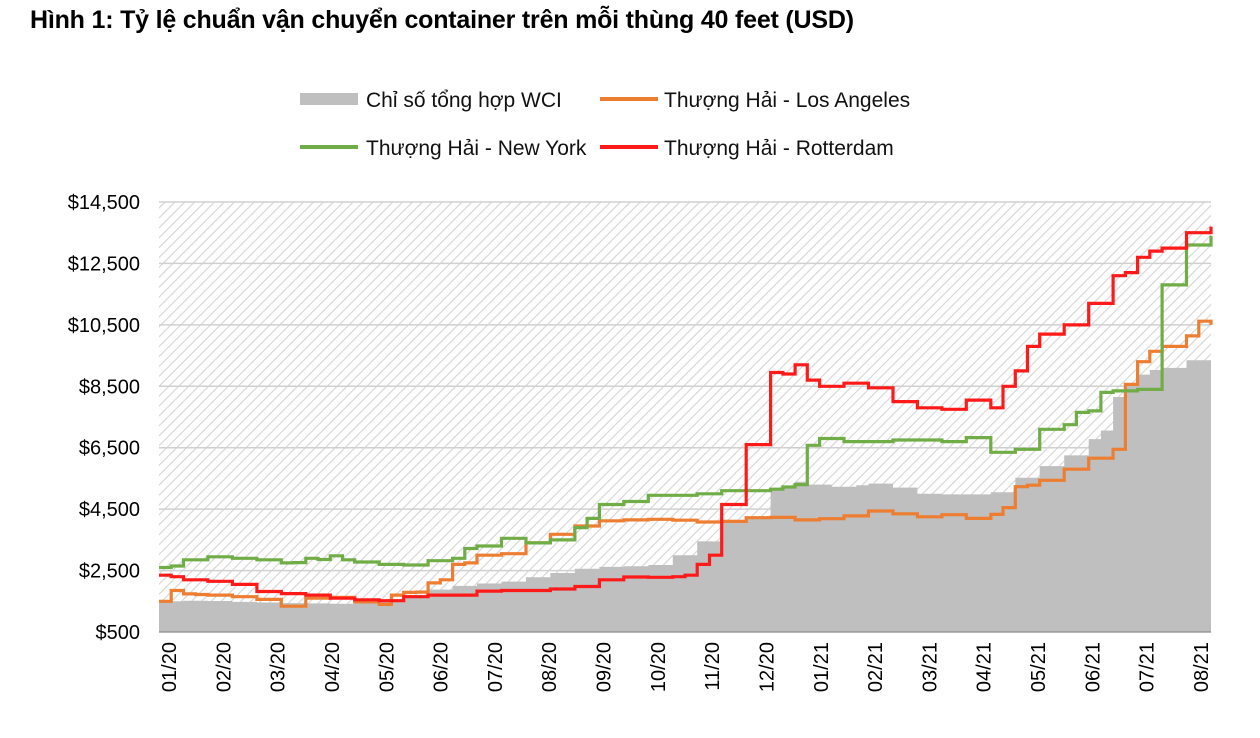 This screenshot has height=738, width=1260. Describe the element at coordinates (1093, 667) in the screenshot. I see `x-tick-label: 06/21` at that location.